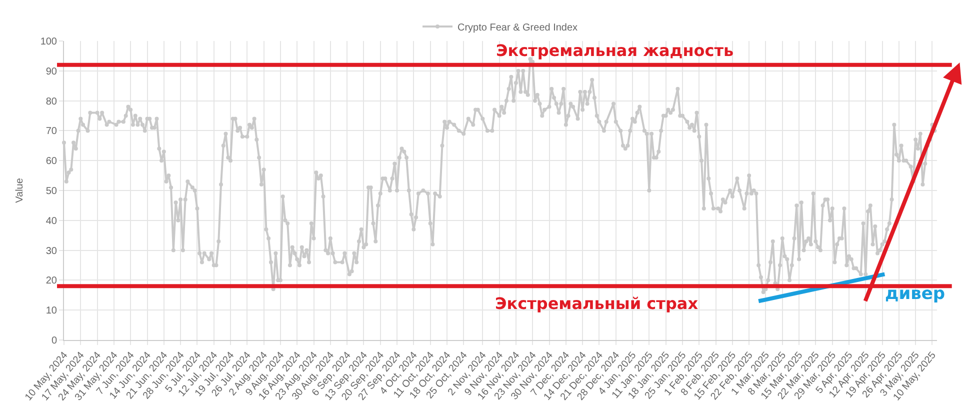  What do you see at coordinates (518, 28) in the screenshot?
I see `legend-label: Crypto Fear & Greed Index` at bounding box center [518, 28].